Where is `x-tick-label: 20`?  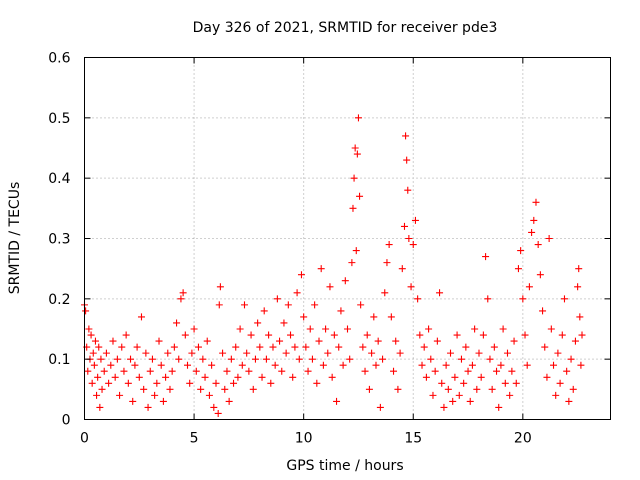 x-tick-label: 20 is located at coordinates (523, 439).